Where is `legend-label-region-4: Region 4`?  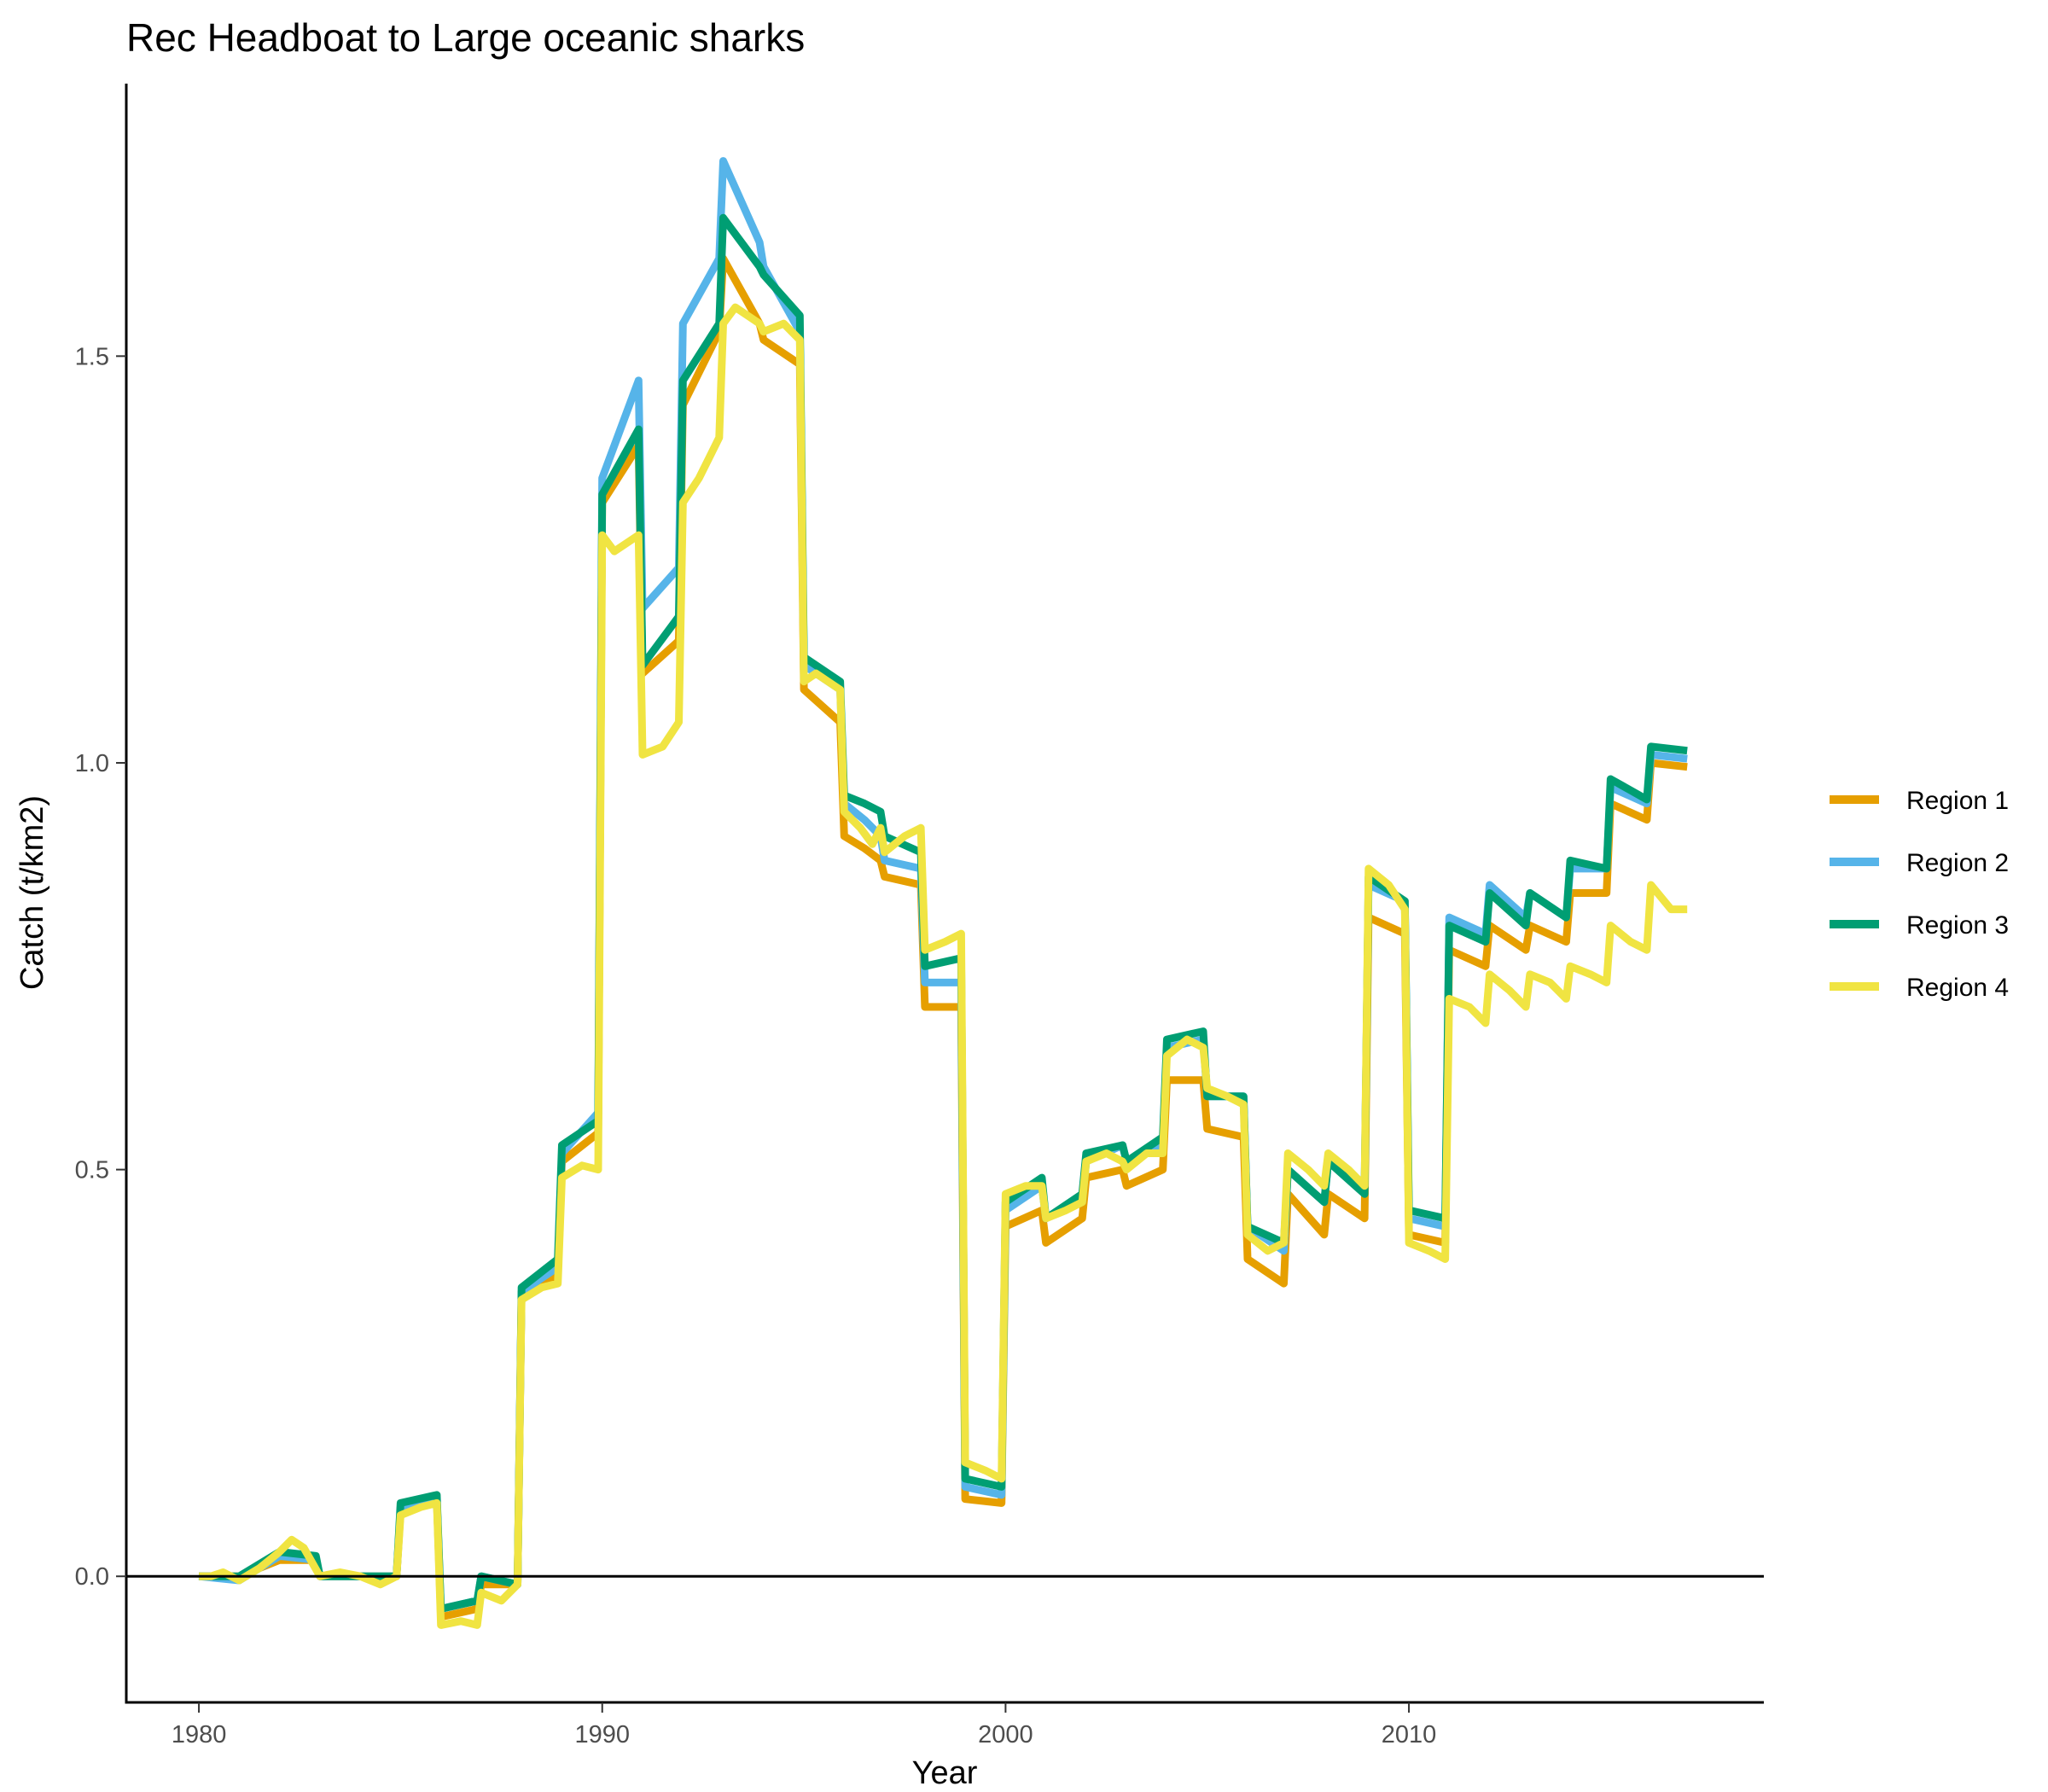 legend-label-region-4: Region 4 is located at coordinates (1958, 988).